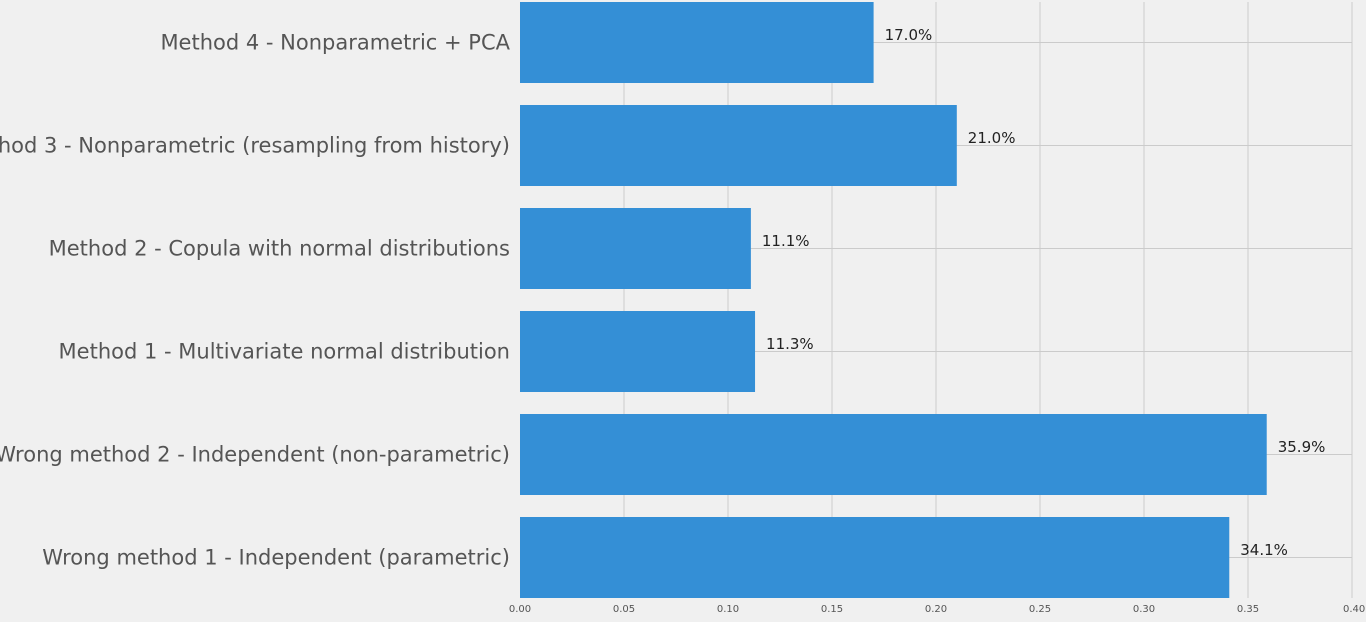  Describe the element at coordinates (520, 609) in the screenshot. I see `x-tick-label: 0.00` at that location.